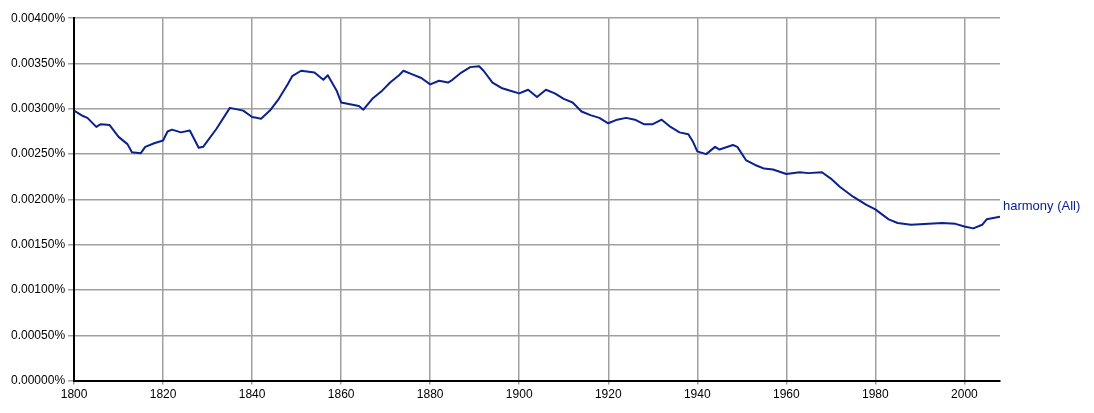  Describe the element at coordinates (163, 394) in the screenshot. I see `x-tick-label: 1820` at that location.